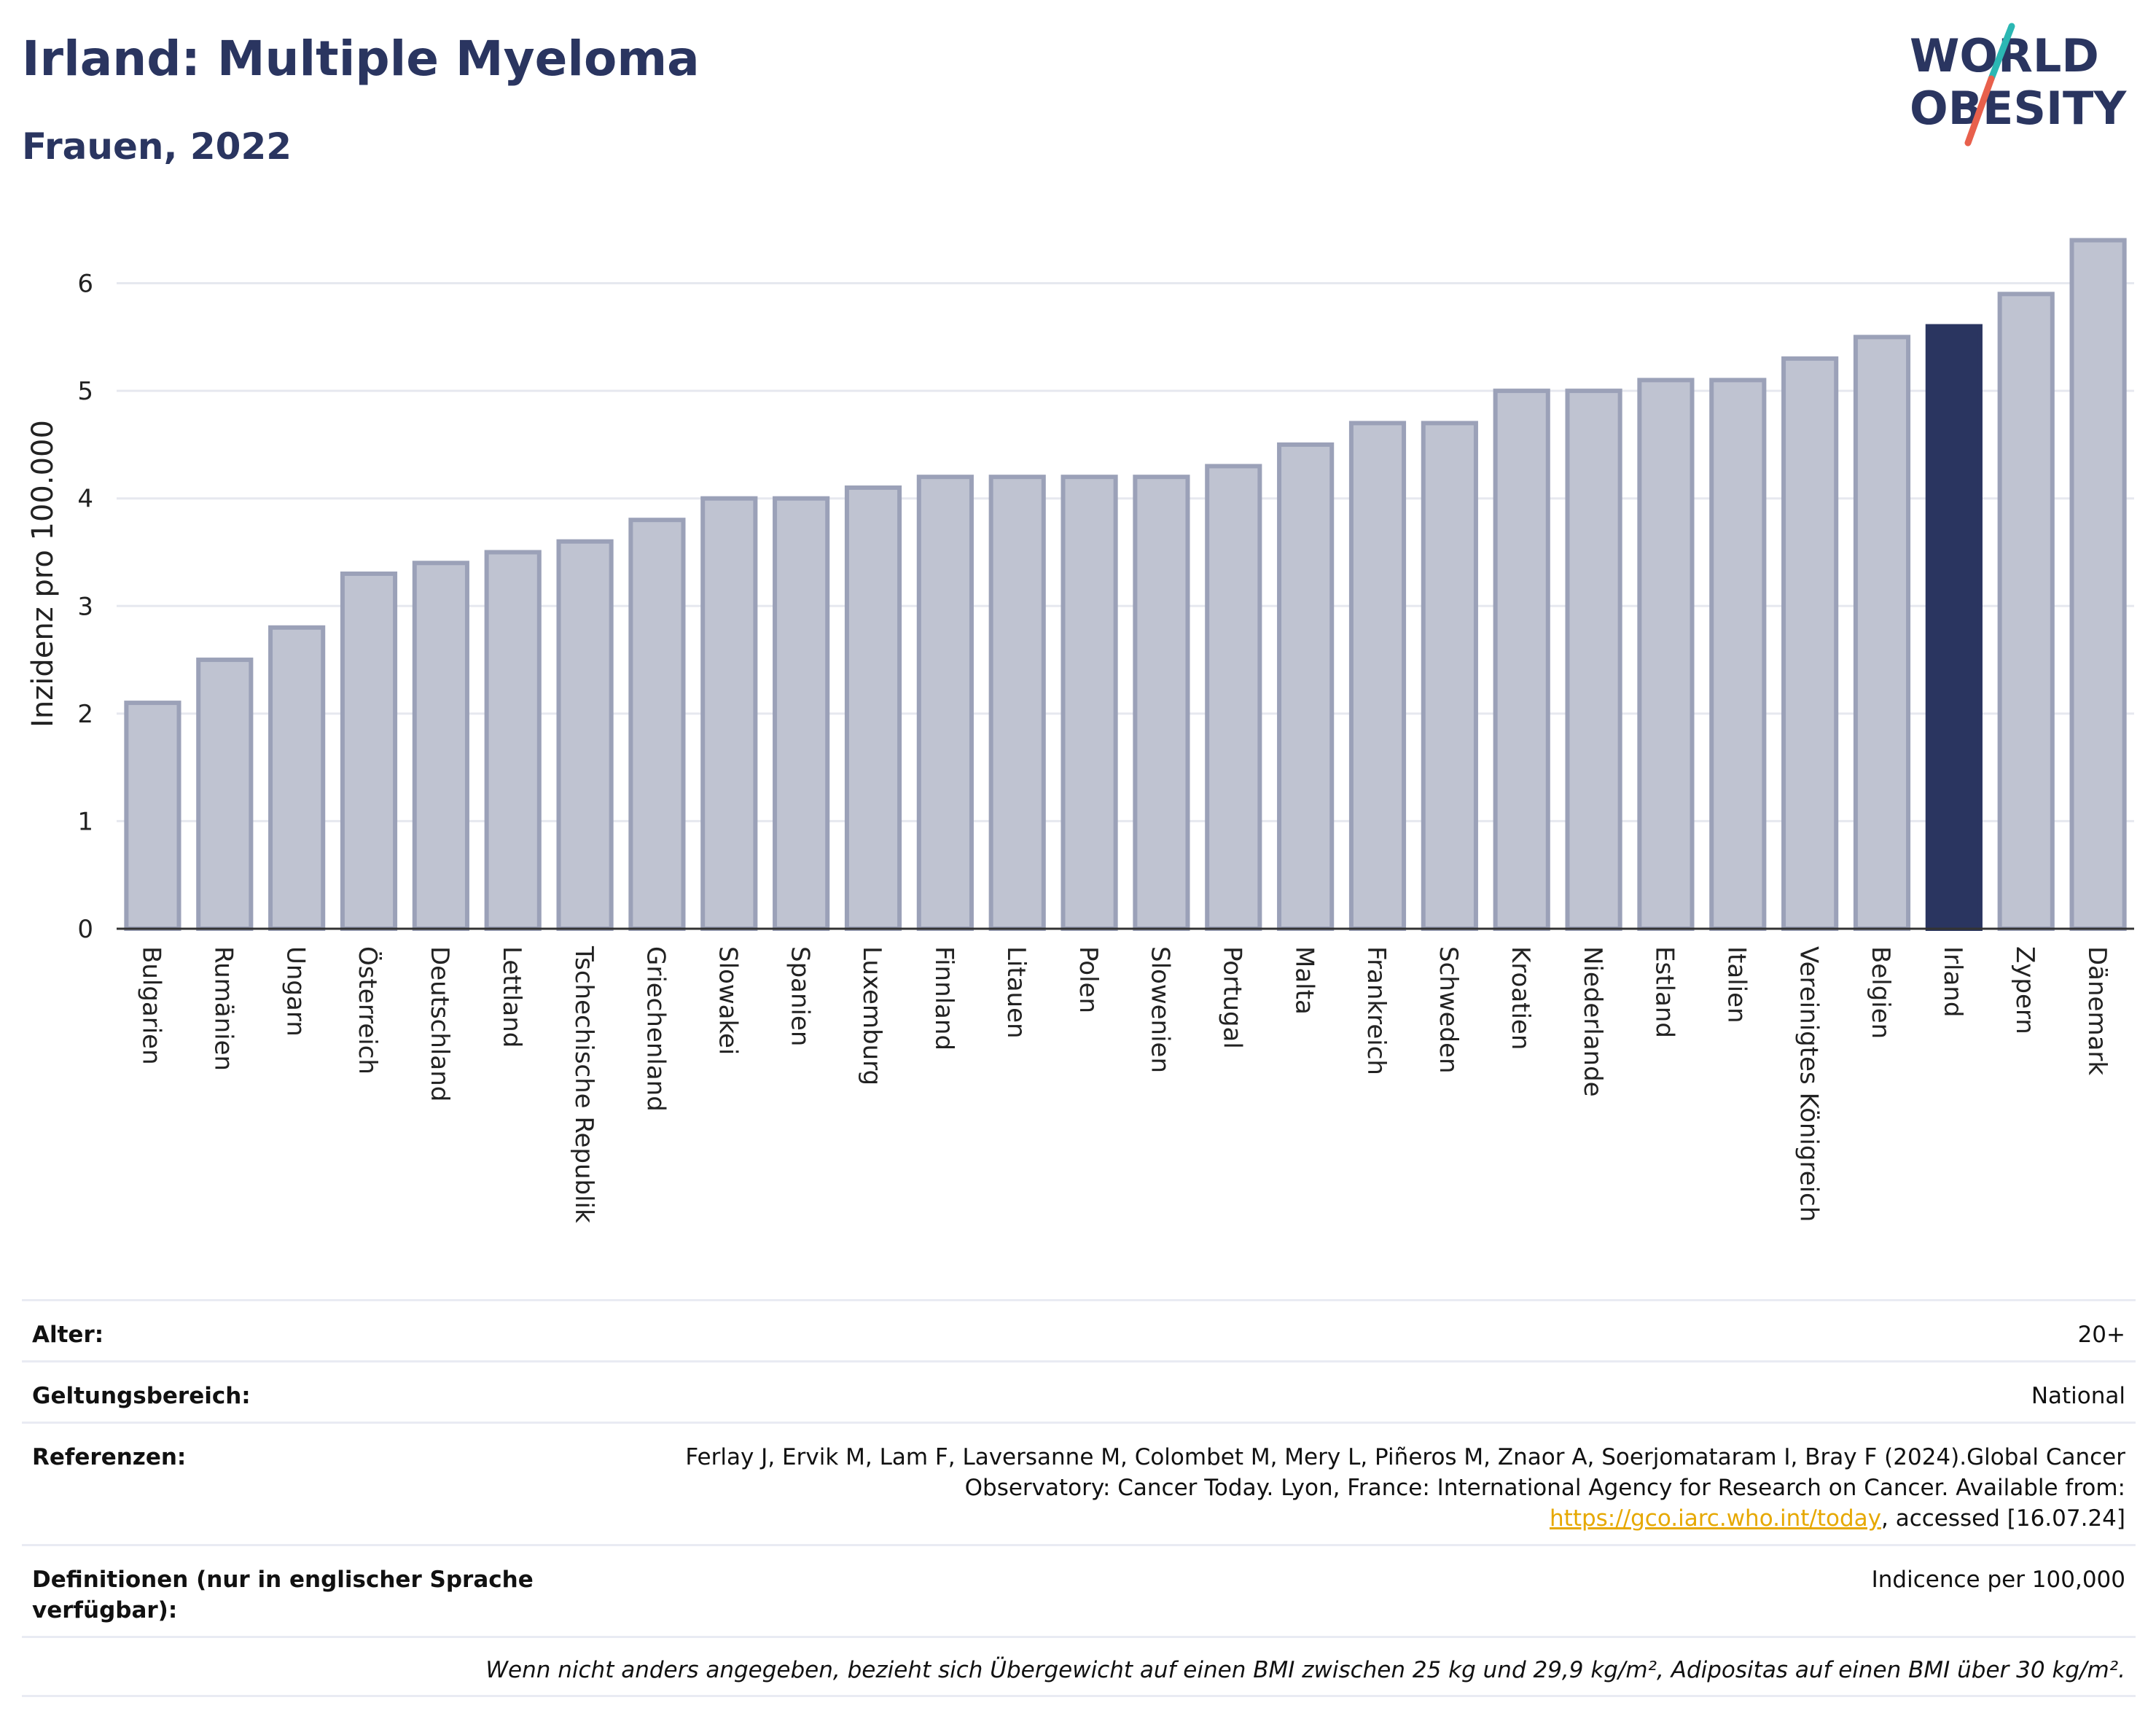  What do you see at coordinates (1162, 703) in the screenshot?
I see `bar-slowenien` at bounding box center [1162, 703].